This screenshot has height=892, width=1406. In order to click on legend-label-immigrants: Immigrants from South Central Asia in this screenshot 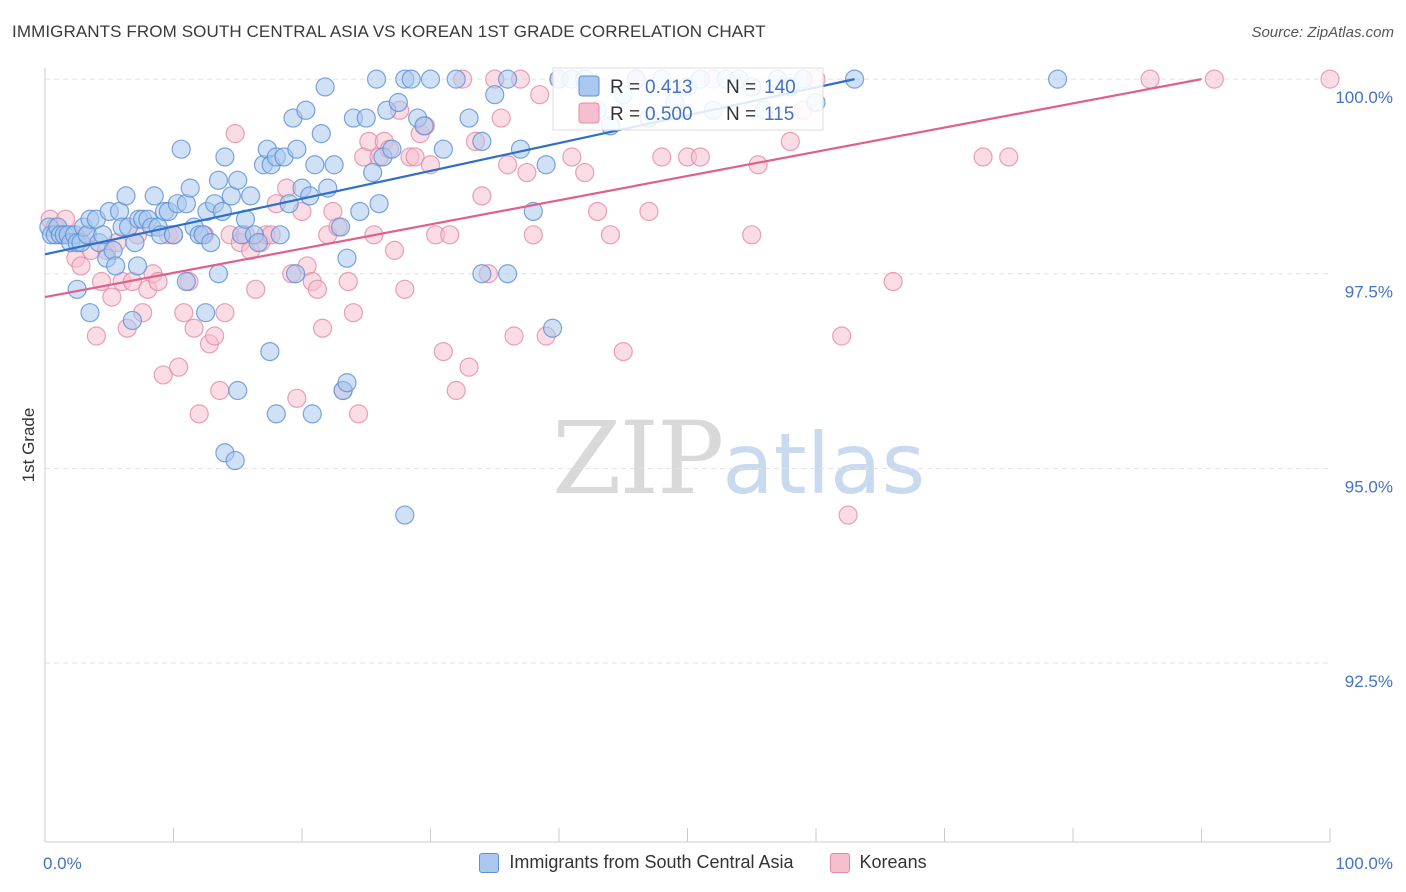, I will do `click(651, 862)`.